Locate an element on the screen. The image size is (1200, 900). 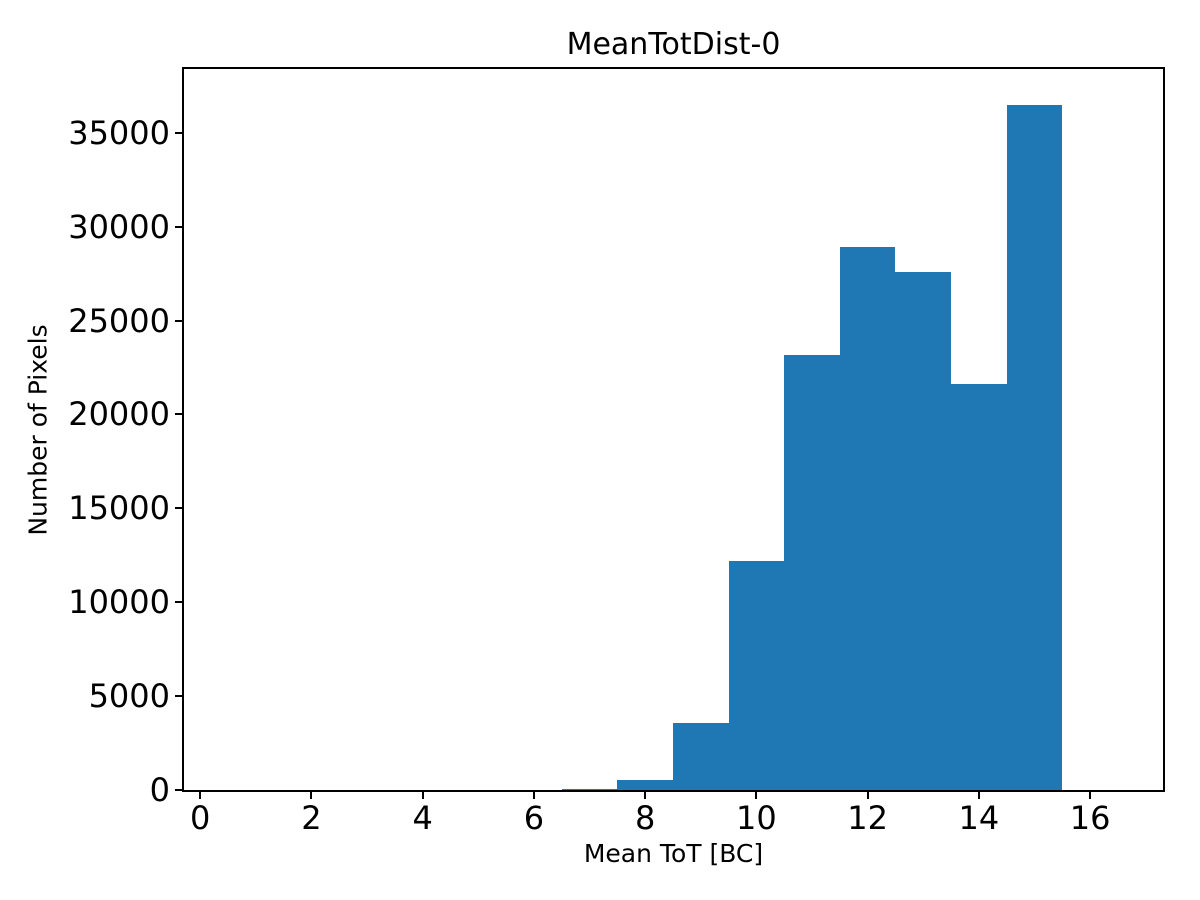
y-tick-label: 25000 is located at coordinates (119, 320).